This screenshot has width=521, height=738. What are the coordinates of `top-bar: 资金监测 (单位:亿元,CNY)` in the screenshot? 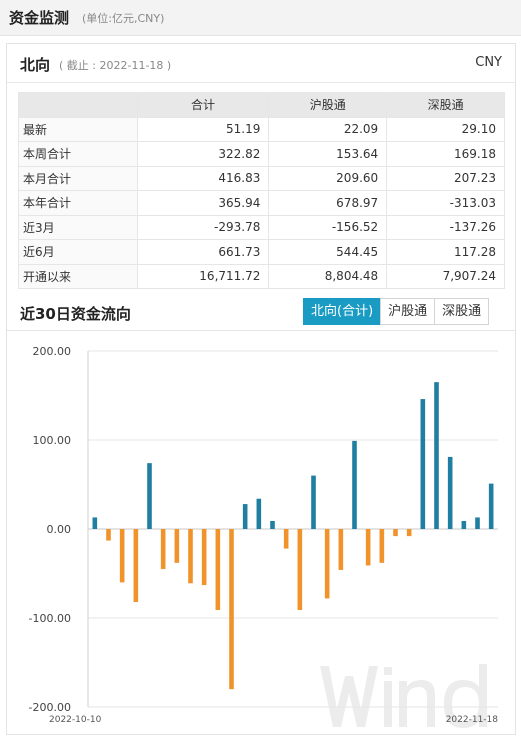 It's located at (260, 18).